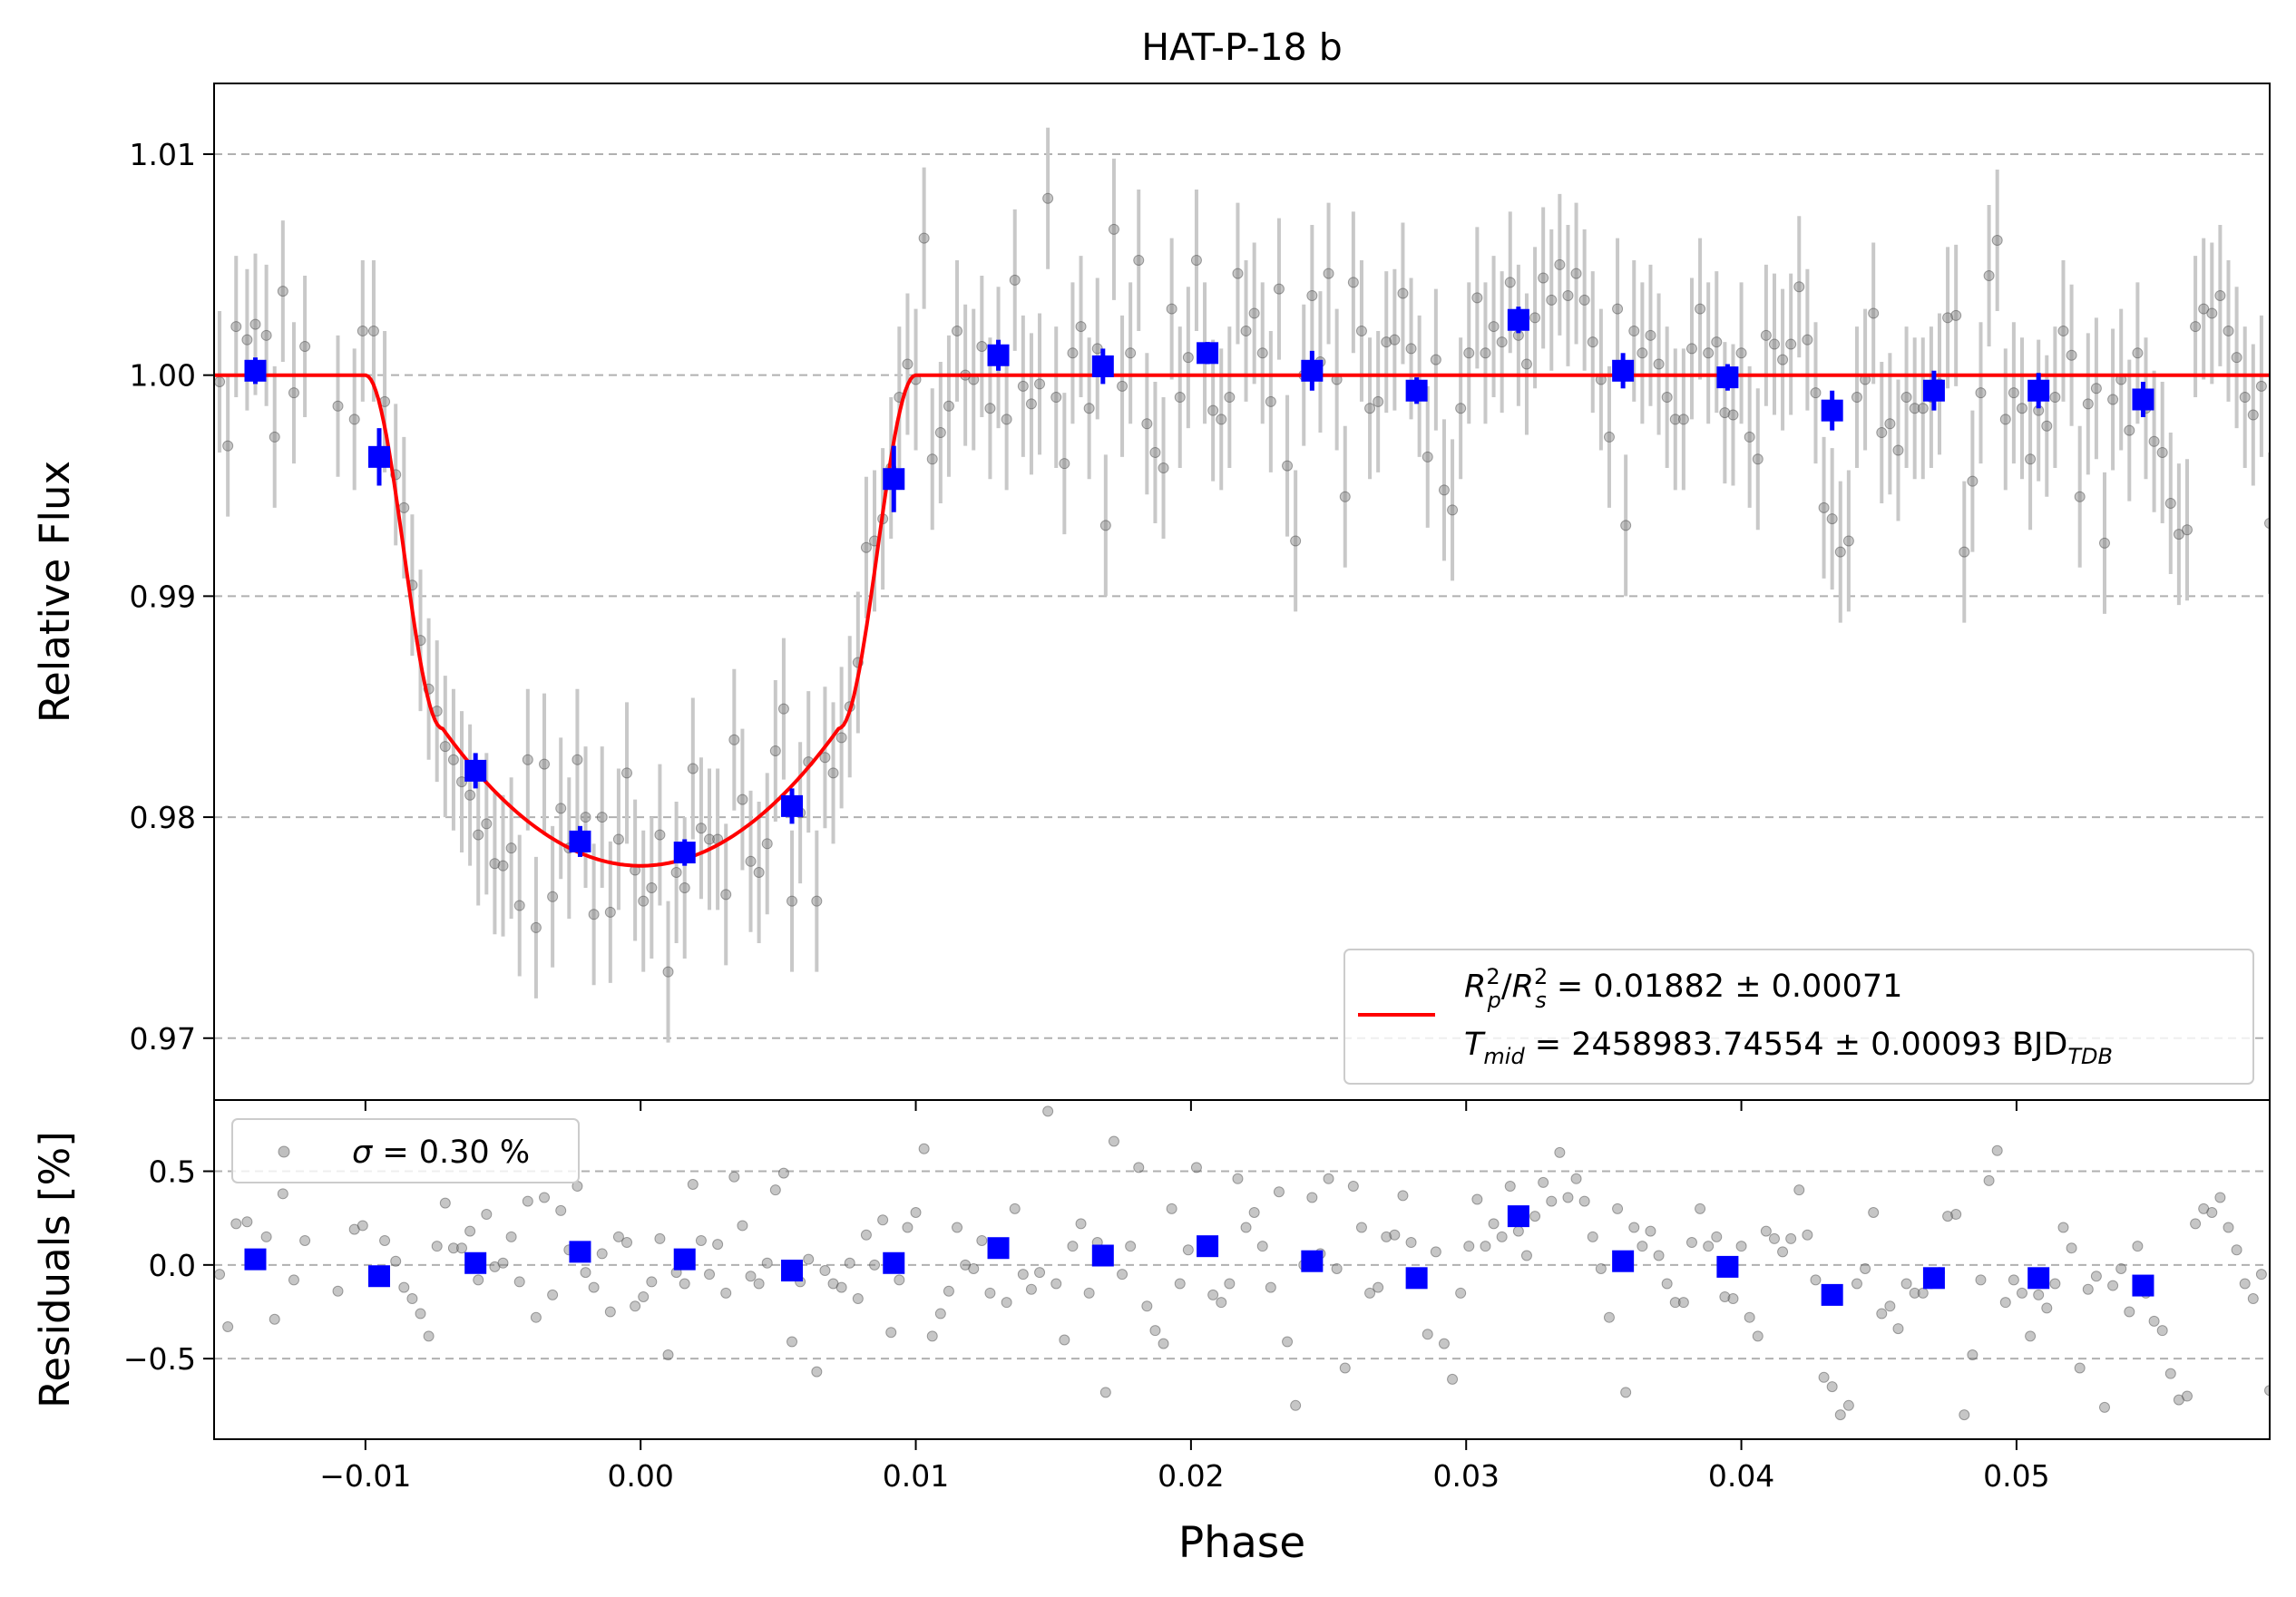 The height and width of the screenshot is (1597, 2296). What do you see at coordinates (163, 154) in the screenshot?
I see `flux-y-tick-label: 1.01` at bounding box center [163, 154].